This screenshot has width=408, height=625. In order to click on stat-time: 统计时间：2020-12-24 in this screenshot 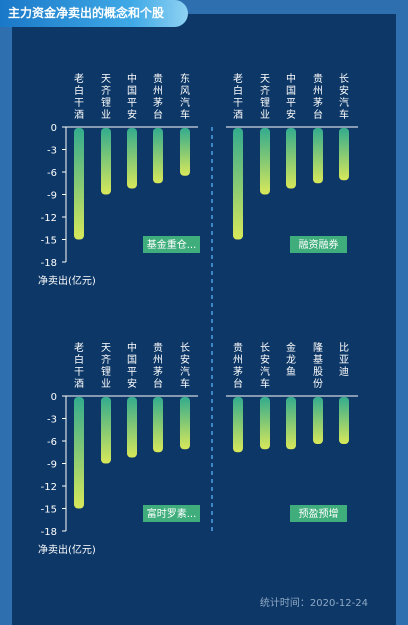, I will do `click(313, 603)`.